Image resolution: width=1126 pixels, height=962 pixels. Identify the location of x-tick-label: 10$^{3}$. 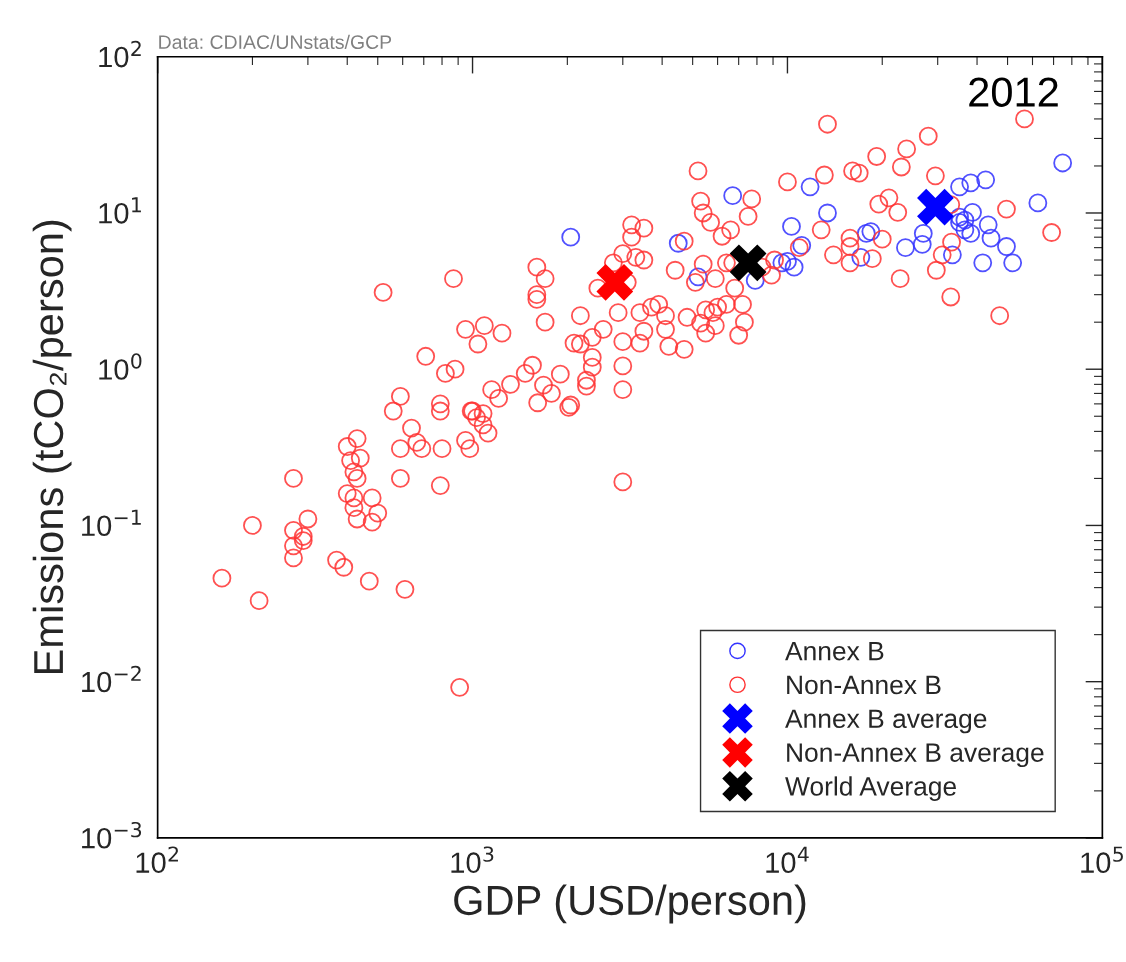
(472, 859).